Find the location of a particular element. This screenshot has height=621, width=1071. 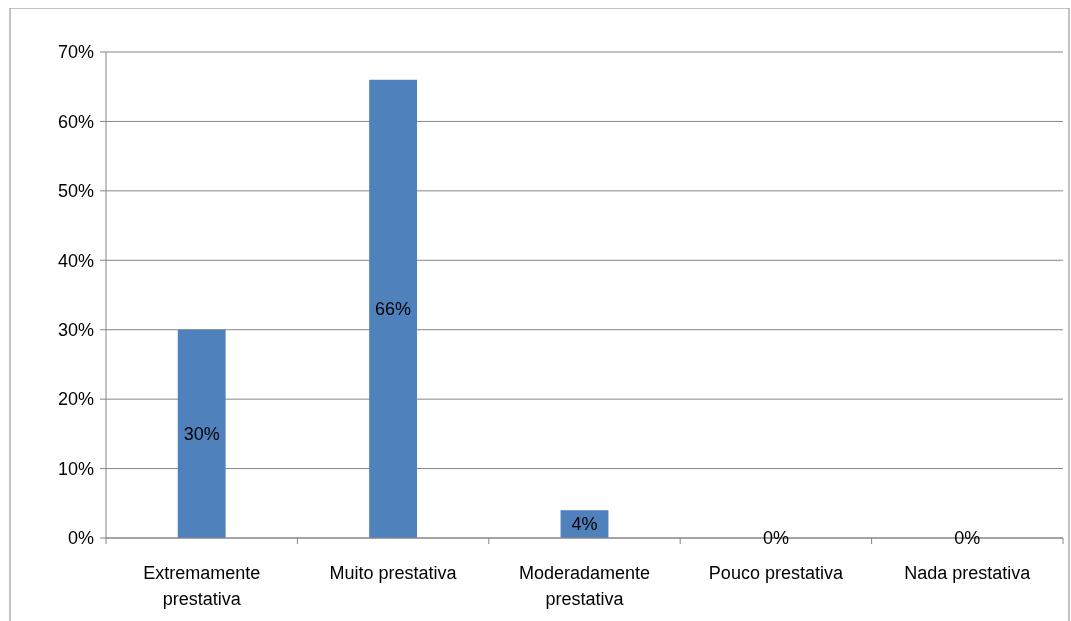

data-label: 30% is located at coordinates (201, 434).